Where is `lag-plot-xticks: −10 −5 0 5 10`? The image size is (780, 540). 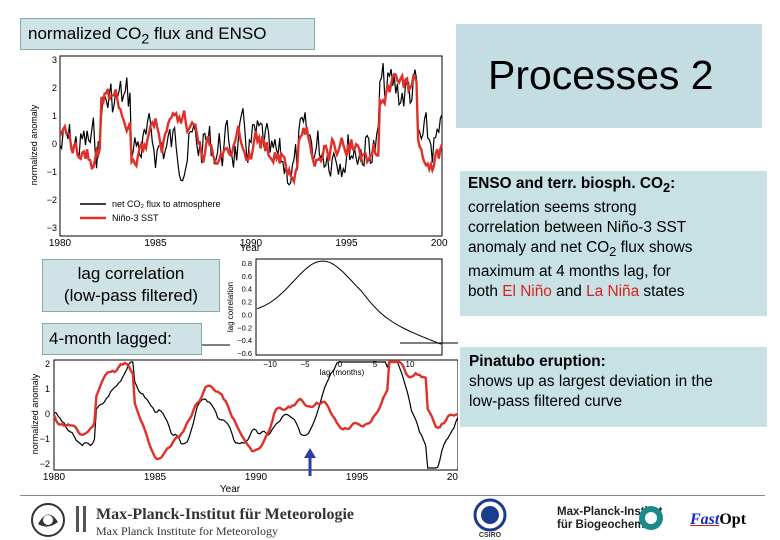 lag-plot-xticks: −10 −5 0 5 10 is located at coordinates (339, 364).